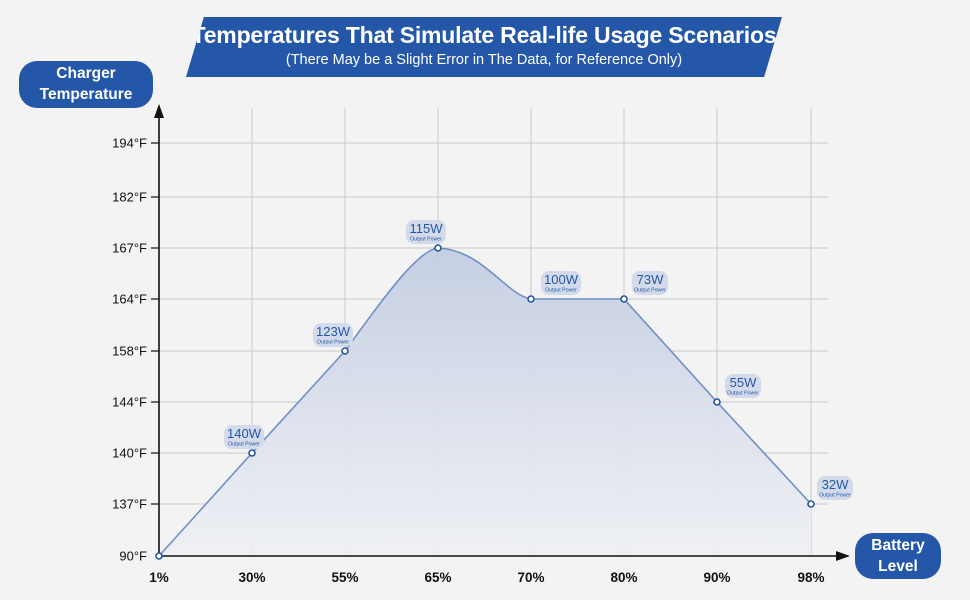 This screenshot has width=970, height=600. What do you see at coordinates (623, 577) in the screenshot?
I see `x-tick-label: 80%` at bounding box center [623, 577].